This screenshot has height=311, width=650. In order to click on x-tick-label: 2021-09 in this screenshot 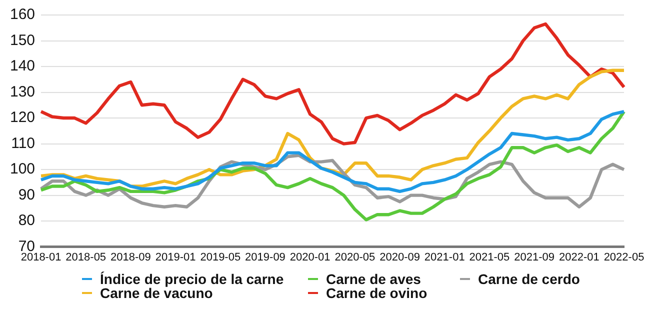, I will do `click(534, 257)`.